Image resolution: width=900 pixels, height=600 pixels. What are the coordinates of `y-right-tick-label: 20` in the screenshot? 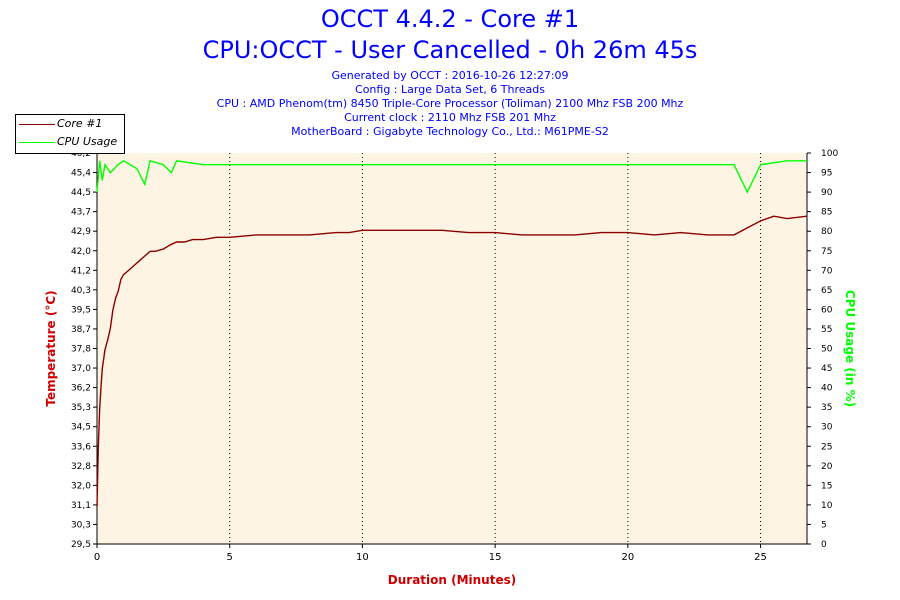 It's located at (827, 467).